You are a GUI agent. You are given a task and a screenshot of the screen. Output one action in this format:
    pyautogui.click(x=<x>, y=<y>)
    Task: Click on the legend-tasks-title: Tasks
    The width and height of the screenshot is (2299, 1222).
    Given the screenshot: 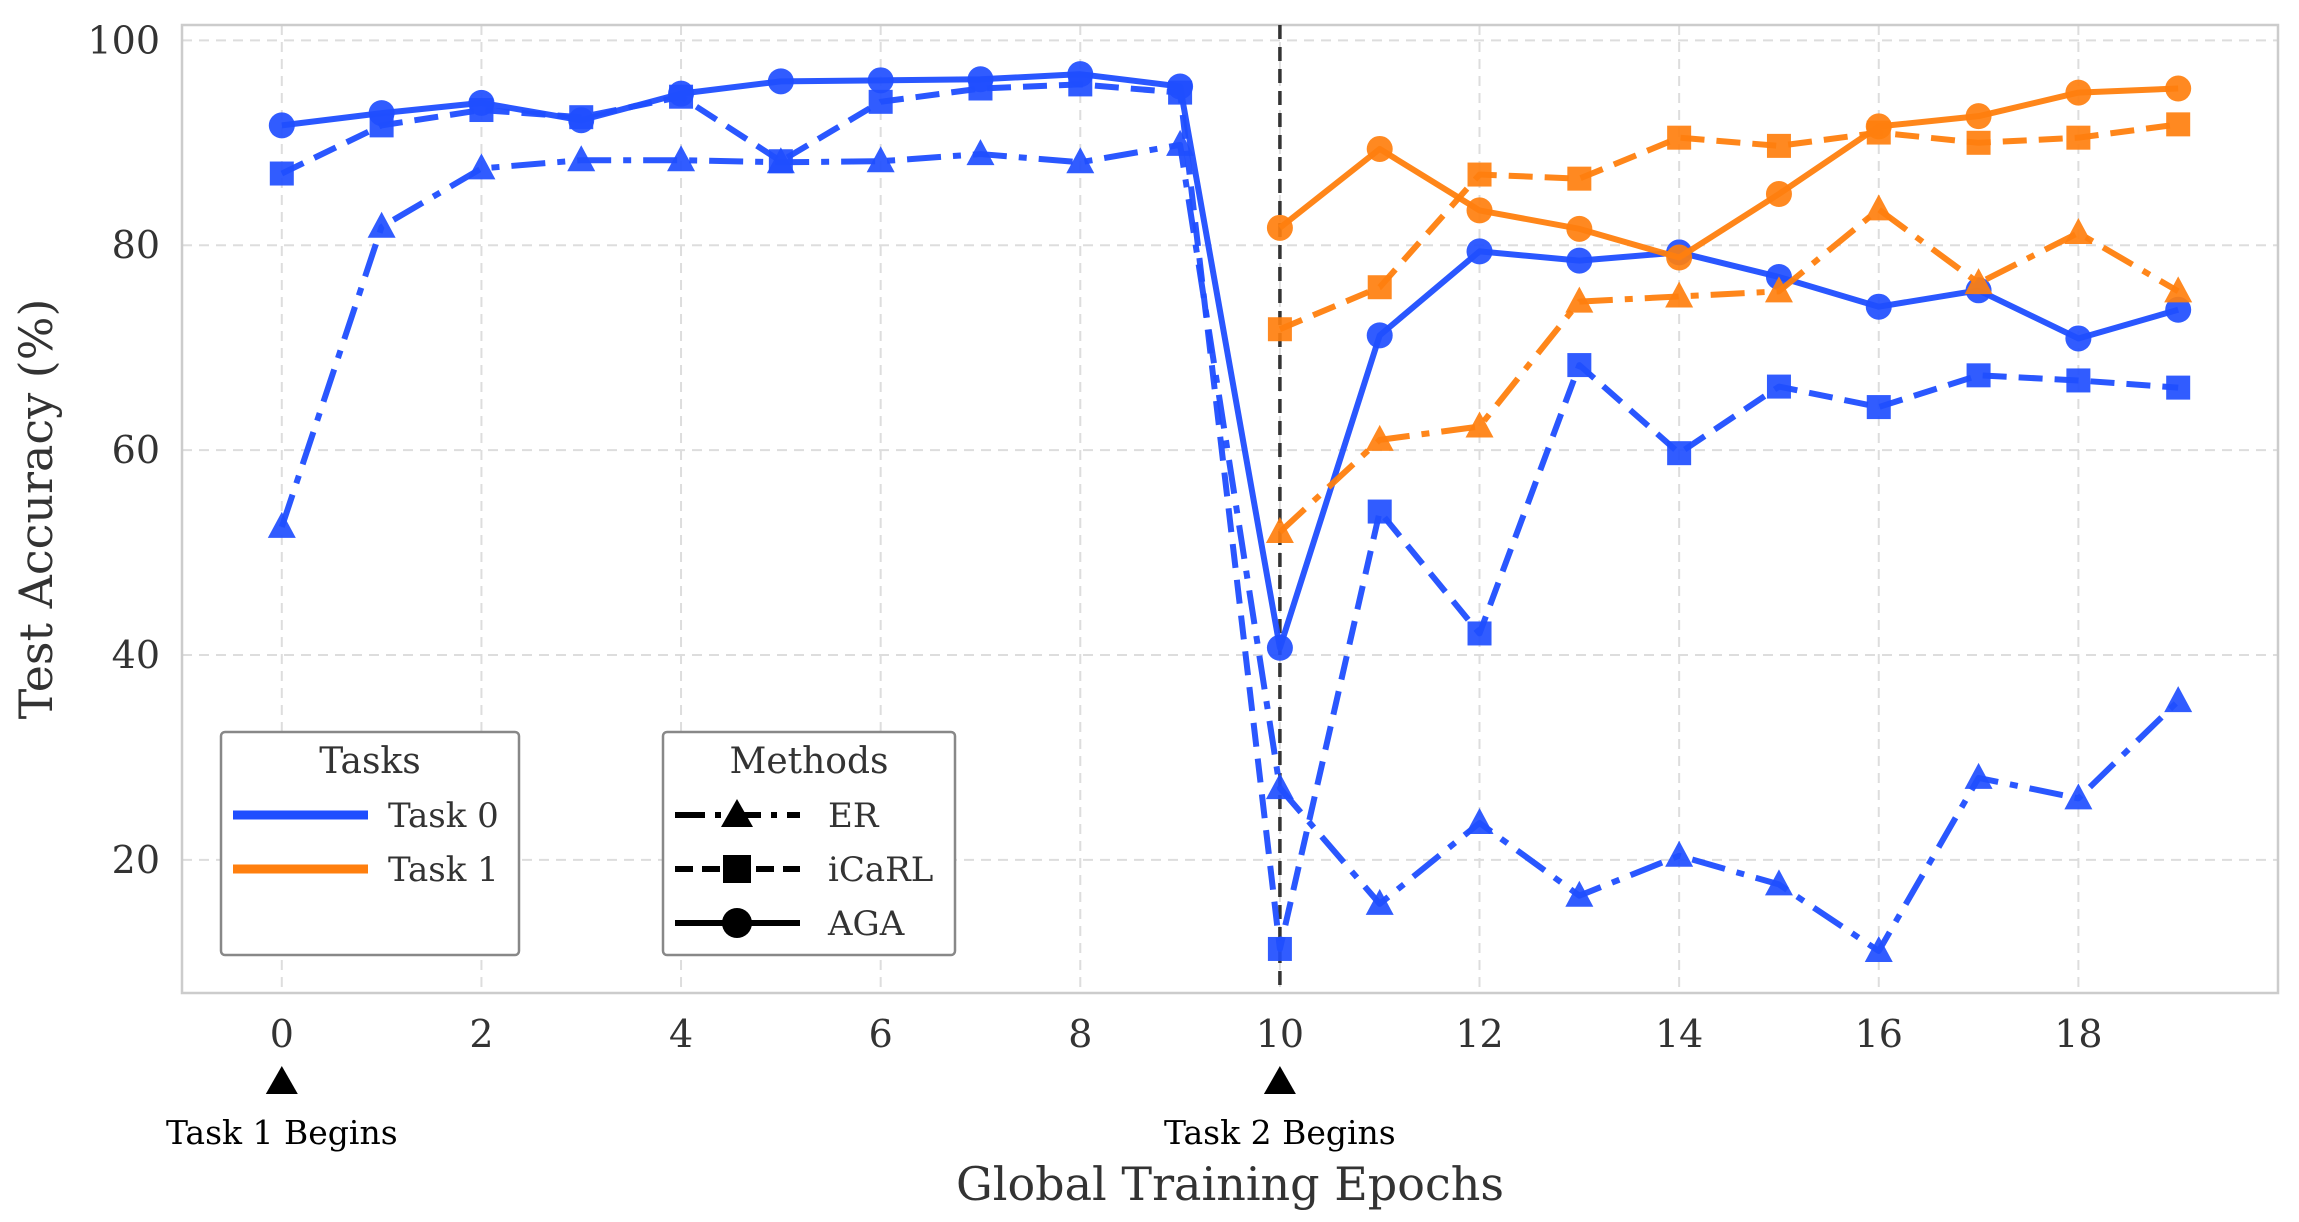 What is the action you would take?
    pyautogui.click(x=369, y=761)
    